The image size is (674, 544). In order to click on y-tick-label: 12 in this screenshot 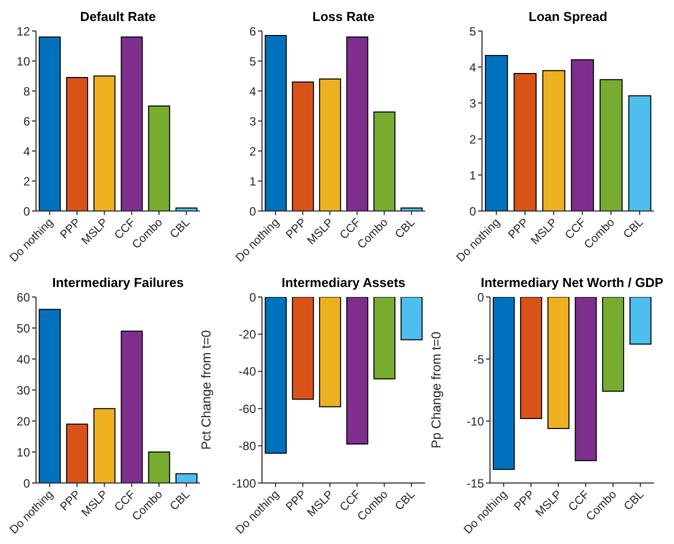, I will do `click(23, 31)`.